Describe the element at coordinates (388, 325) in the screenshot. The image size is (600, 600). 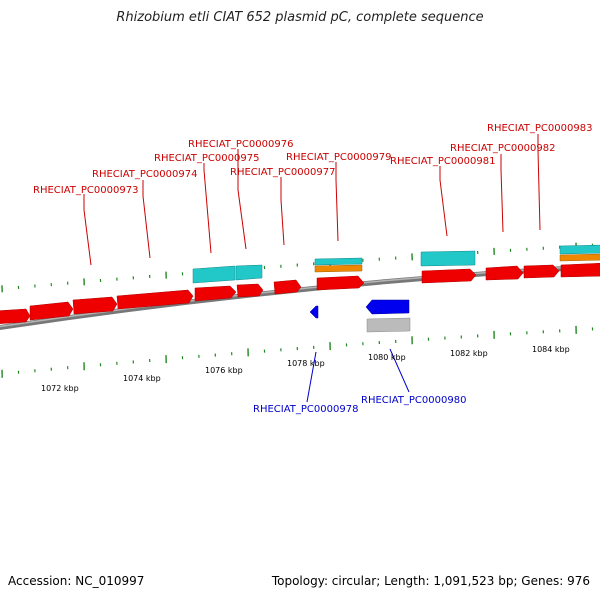
I see `gray-feature` at that location.